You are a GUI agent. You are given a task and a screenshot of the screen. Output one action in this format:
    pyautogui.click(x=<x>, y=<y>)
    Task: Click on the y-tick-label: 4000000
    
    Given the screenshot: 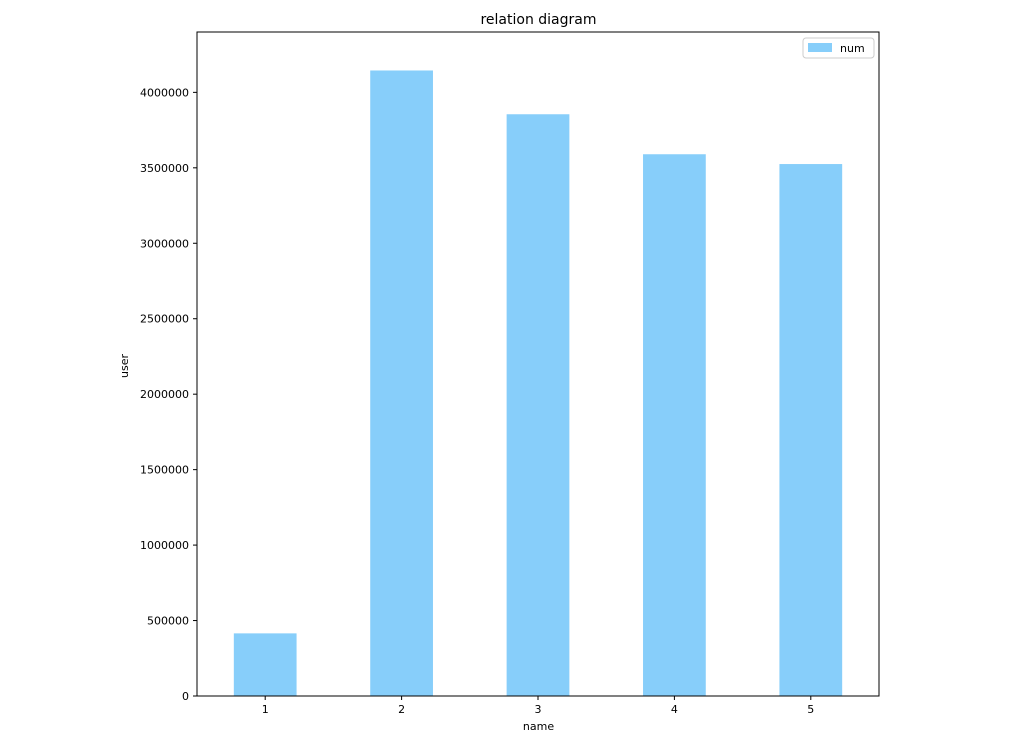 What is the action you would take?
    pyautogui.click(x=164, y=92)
    